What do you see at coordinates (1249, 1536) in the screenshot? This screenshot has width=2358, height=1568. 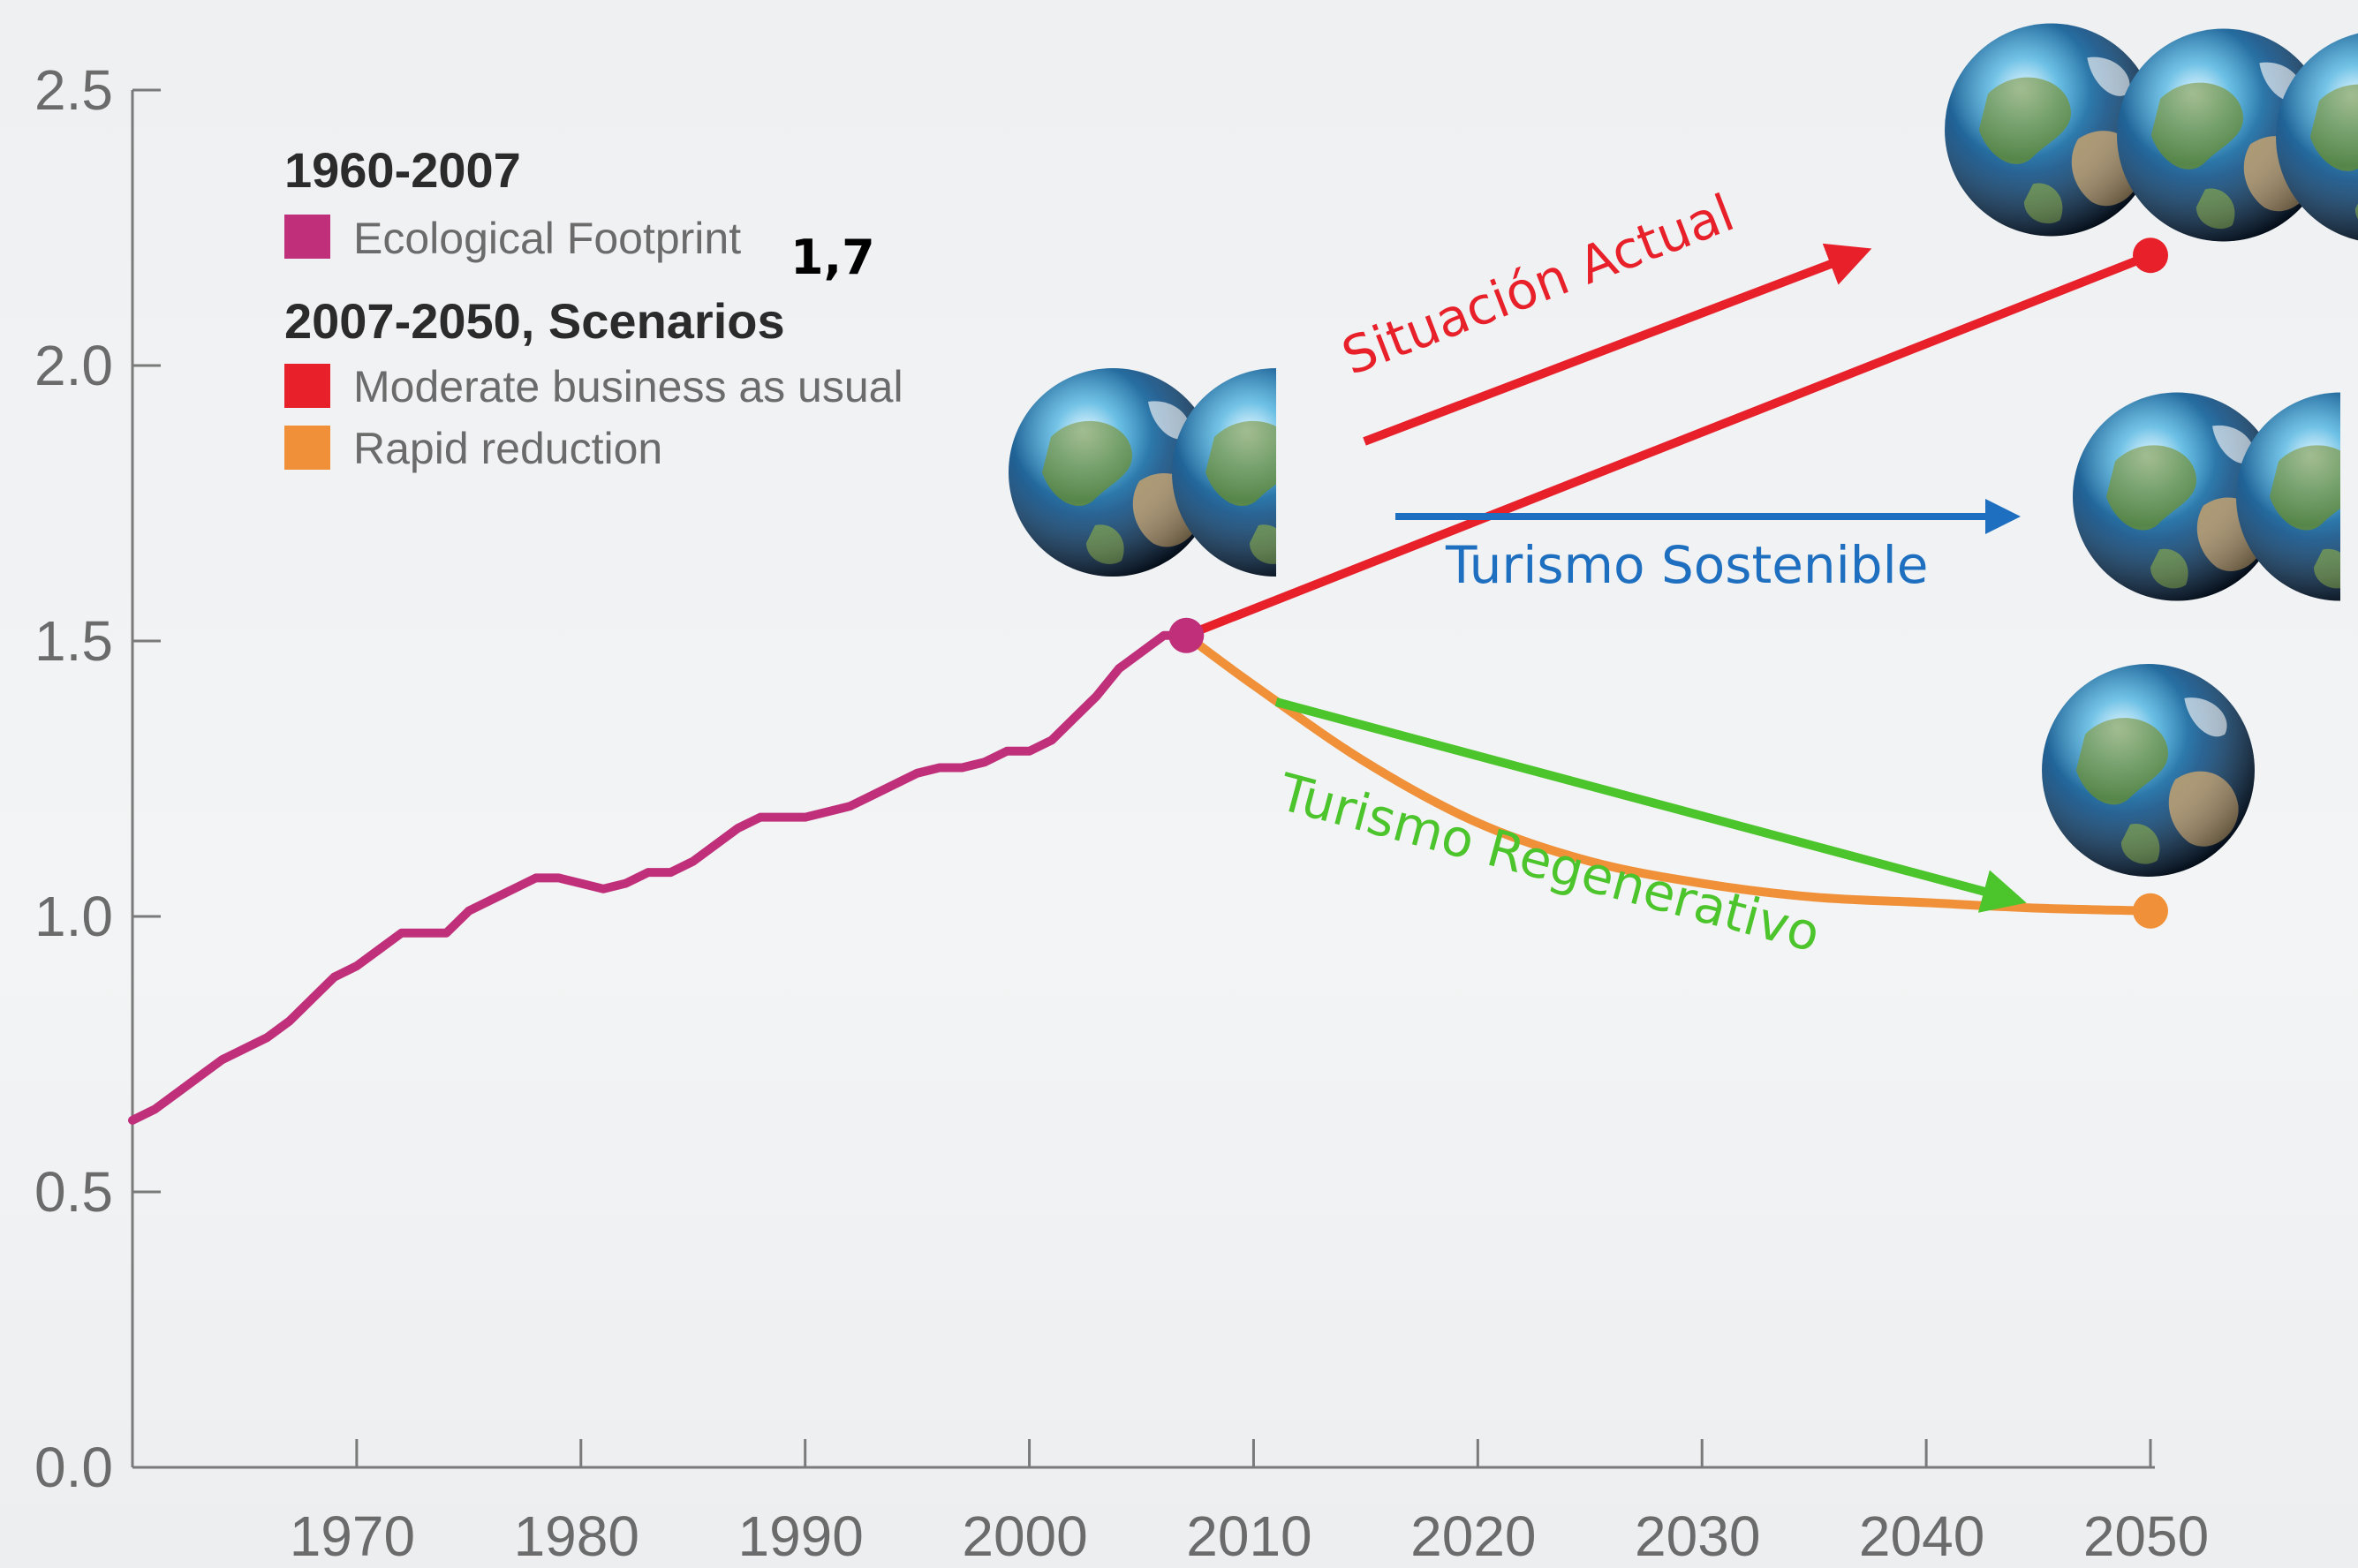 I see `x-tick-label: 2010` at bounding box center [1249, 1536].